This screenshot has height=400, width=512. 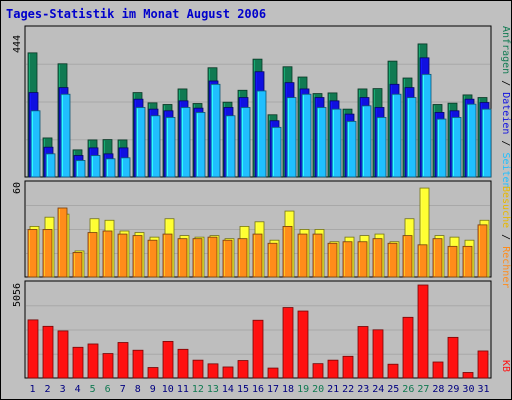 What do you see at coordinates (153, 389) in the screenshot?
I see `day-label-9: 9` at bounding box center [153, 389].